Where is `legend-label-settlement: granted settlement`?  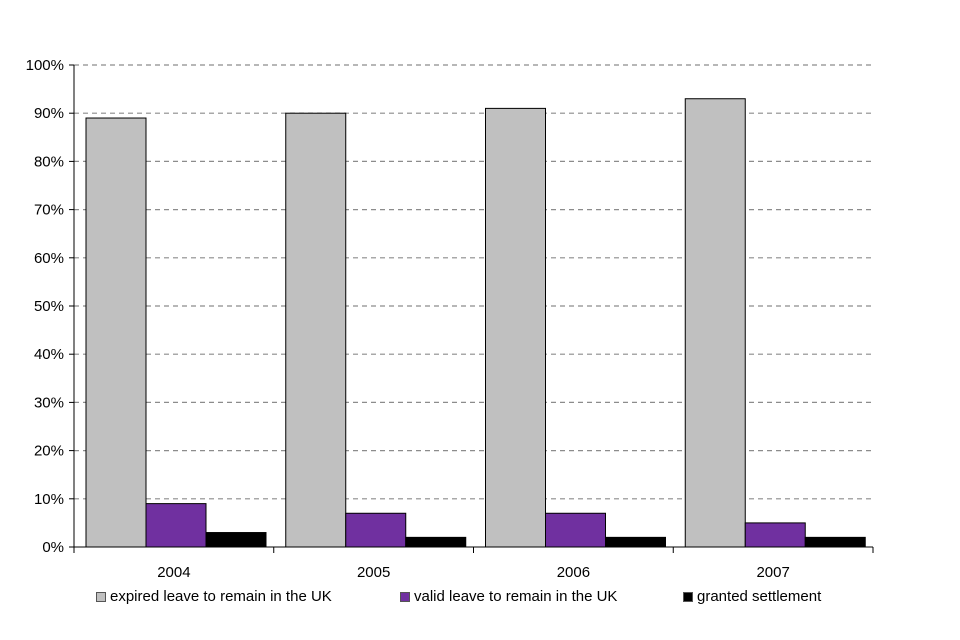
legend-label-settlement: granted settlement is located at coordinates (759, 596).